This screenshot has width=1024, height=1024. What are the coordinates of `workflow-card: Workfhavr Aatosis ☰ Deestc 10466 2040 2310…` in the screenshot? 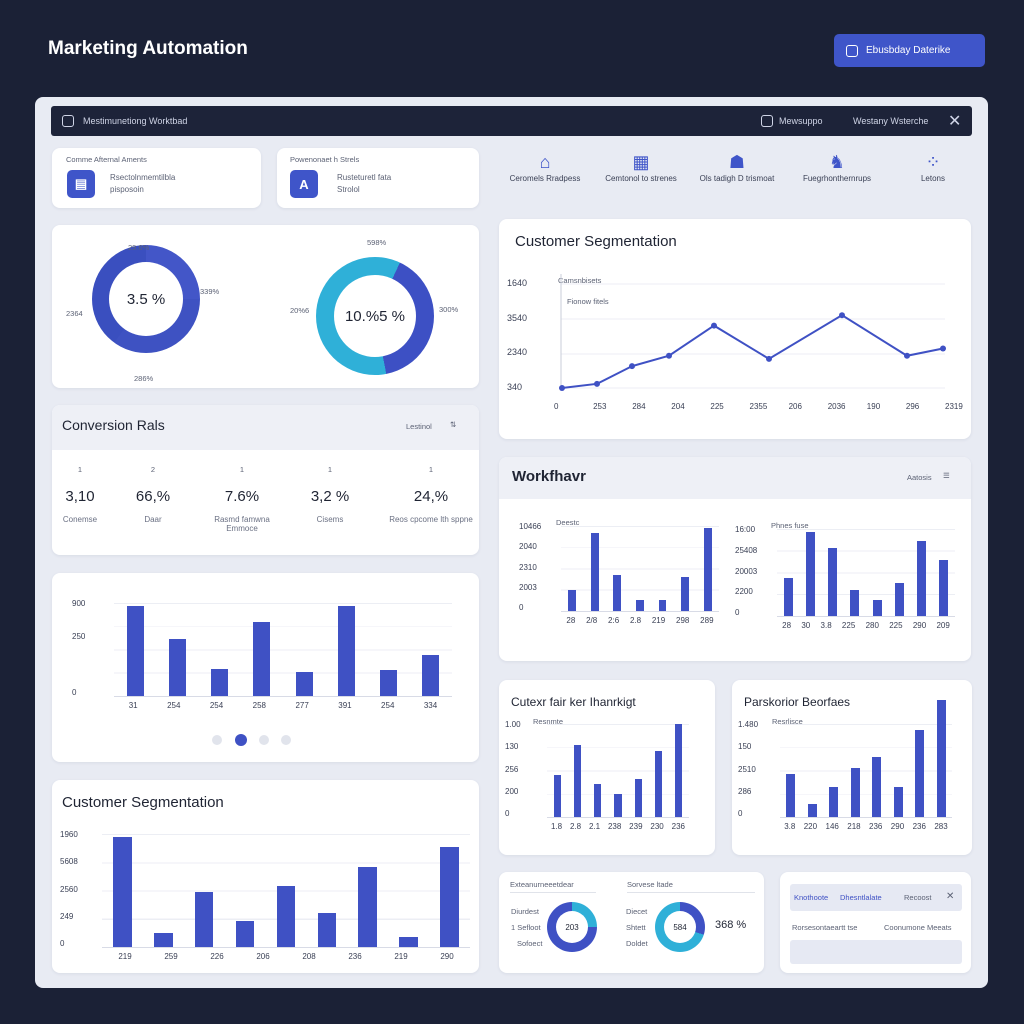 It's located at (735, 559).